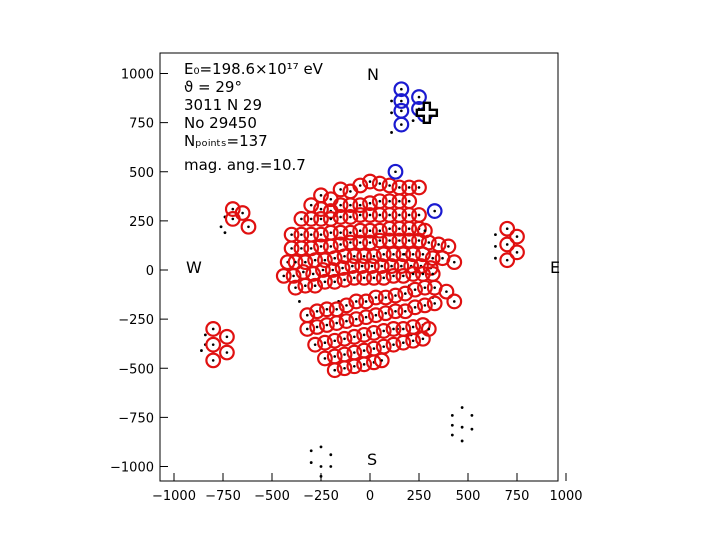 Image resolution: width=720 pixels, height=540 pixels. Describe the element at coordinates (137, 75) in the screenshot. I see `y-tick-label: 1000` at that location.